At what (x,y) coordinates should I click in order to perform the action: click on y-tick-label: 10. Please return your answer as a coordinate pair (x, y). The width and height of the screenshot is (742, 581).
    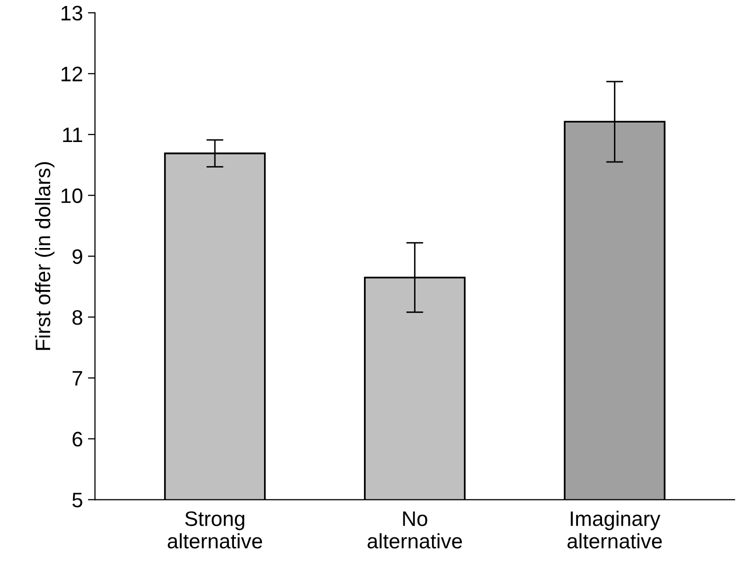
    Looking at the image, I should click on (72, 196).